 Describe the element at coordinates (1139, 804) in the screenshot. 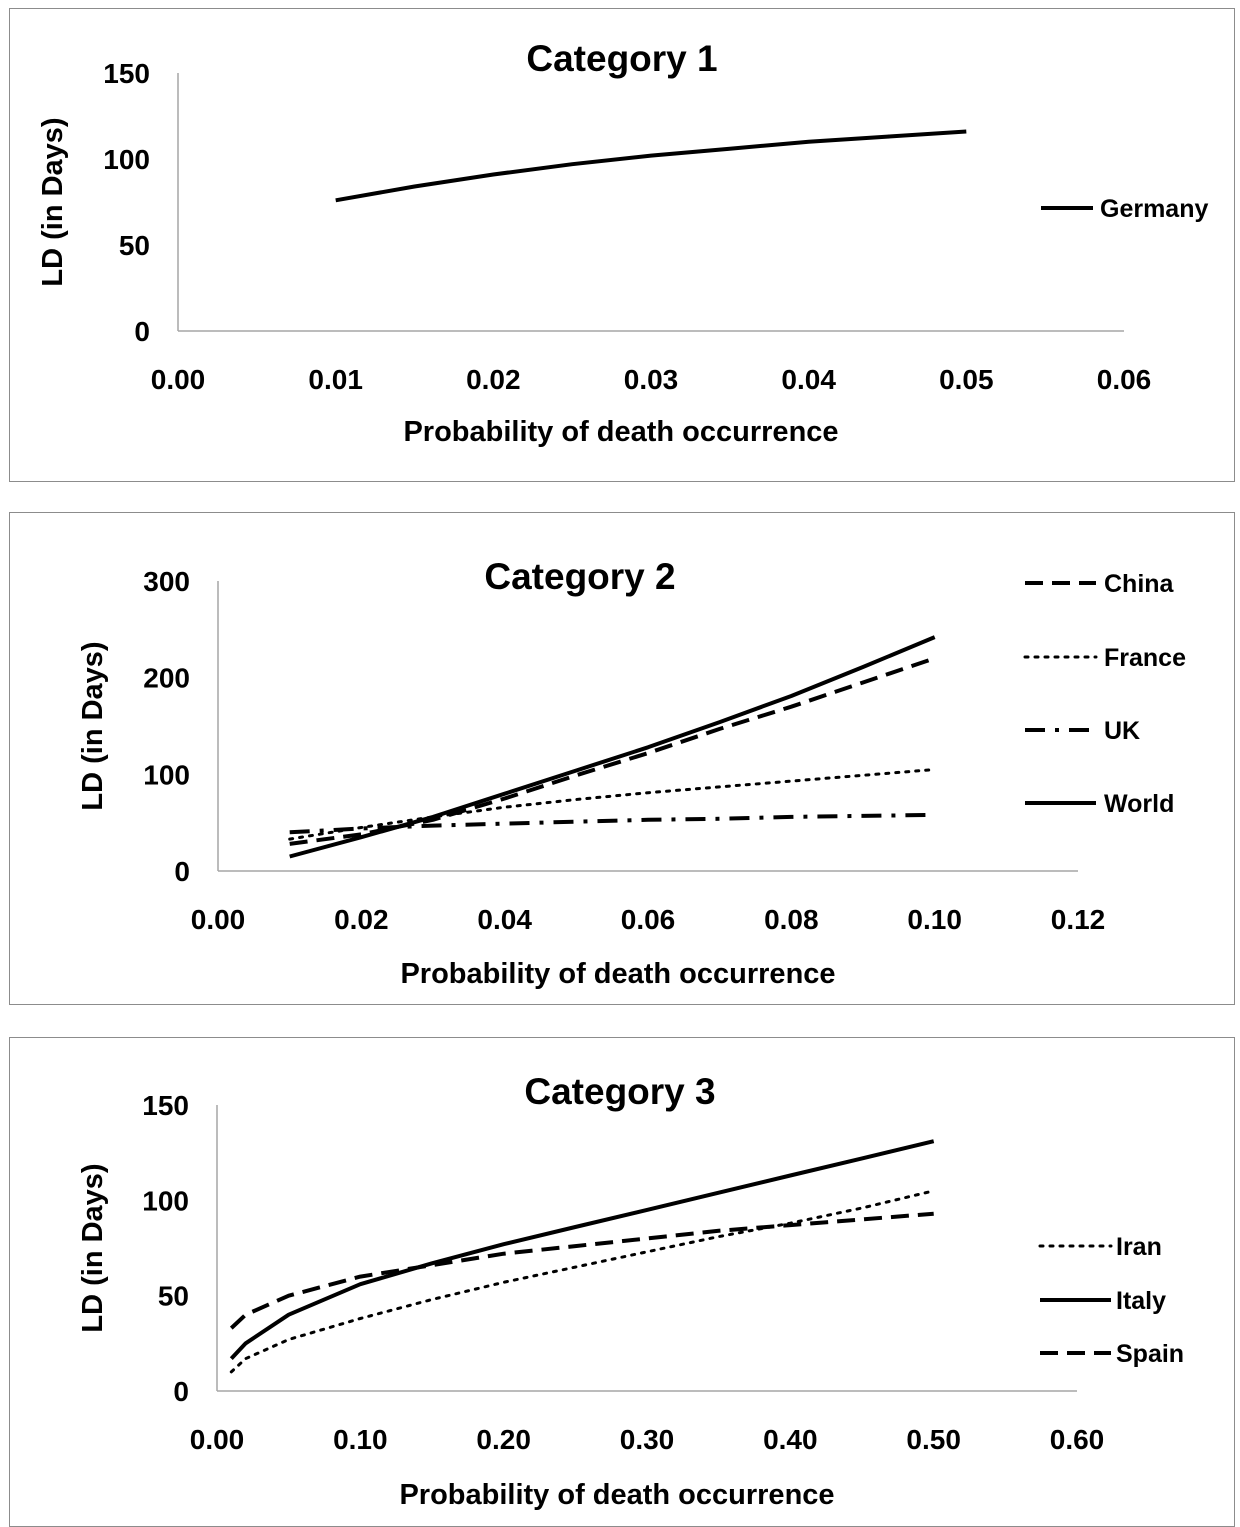

I see `legend-label-world: World` at that location.